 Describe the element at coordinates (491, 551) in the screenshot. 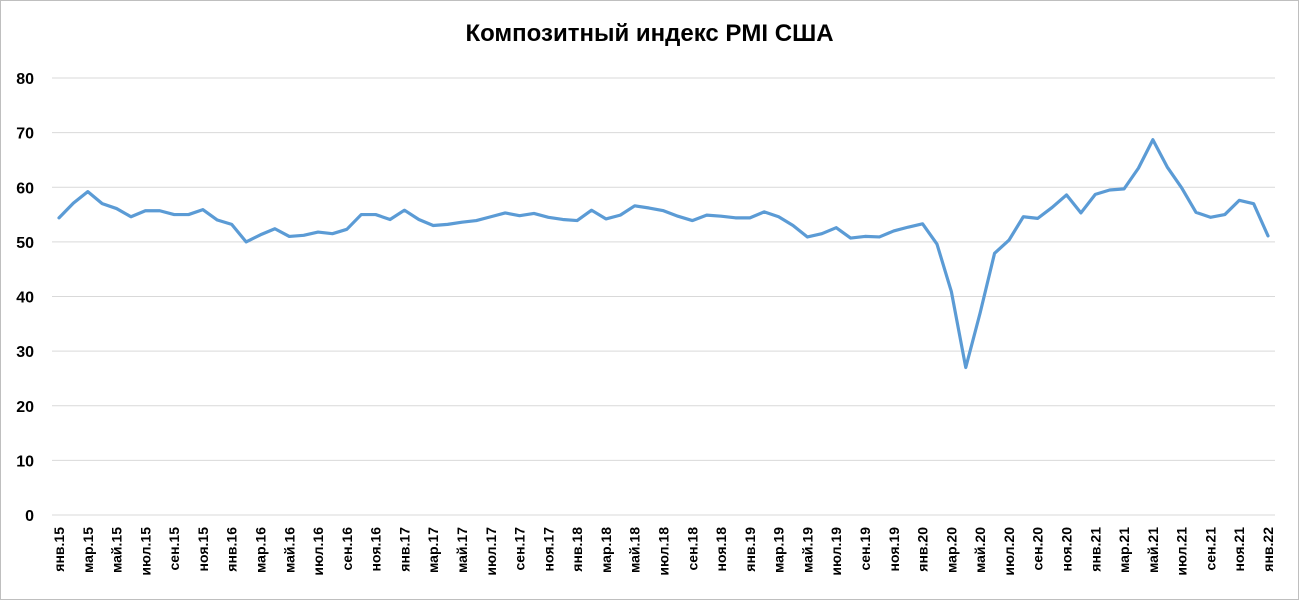

I see `x-tick-label: июл.17` at that location.